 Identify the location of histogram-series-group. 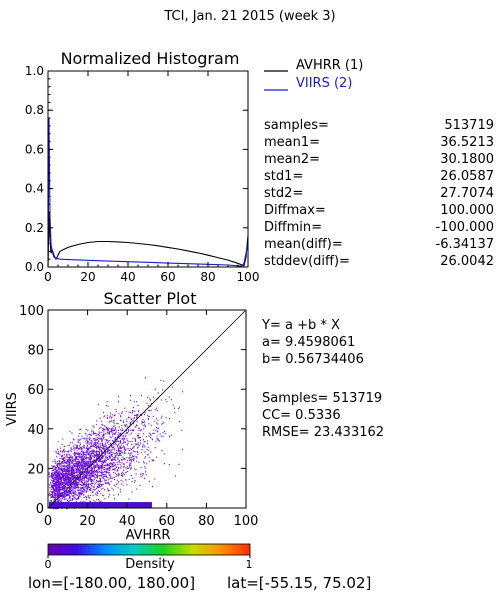
(148, 192).